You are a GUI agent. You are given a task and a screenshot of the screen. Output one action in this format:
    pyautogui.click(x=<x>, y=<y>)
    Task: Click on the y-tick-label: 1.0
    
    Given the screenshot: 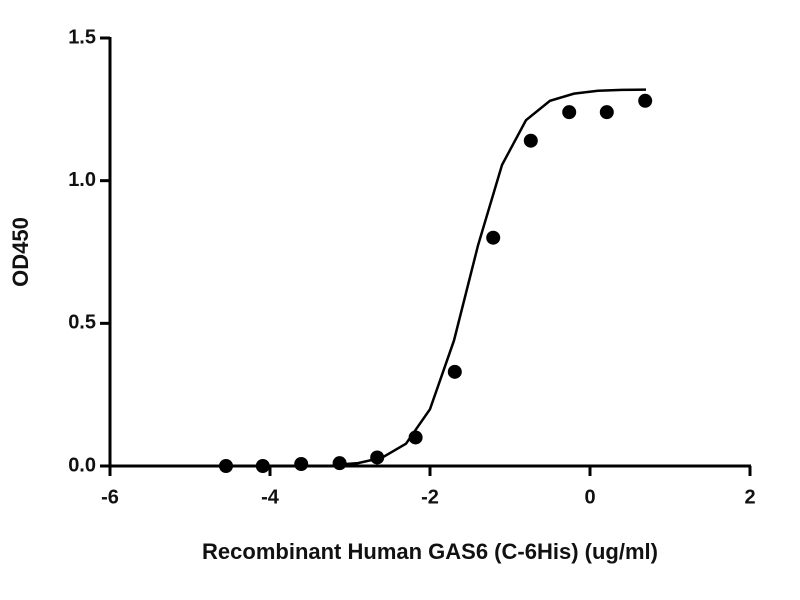 What is the action you would take?
    pyautogui.click(x=82, y=180)
    